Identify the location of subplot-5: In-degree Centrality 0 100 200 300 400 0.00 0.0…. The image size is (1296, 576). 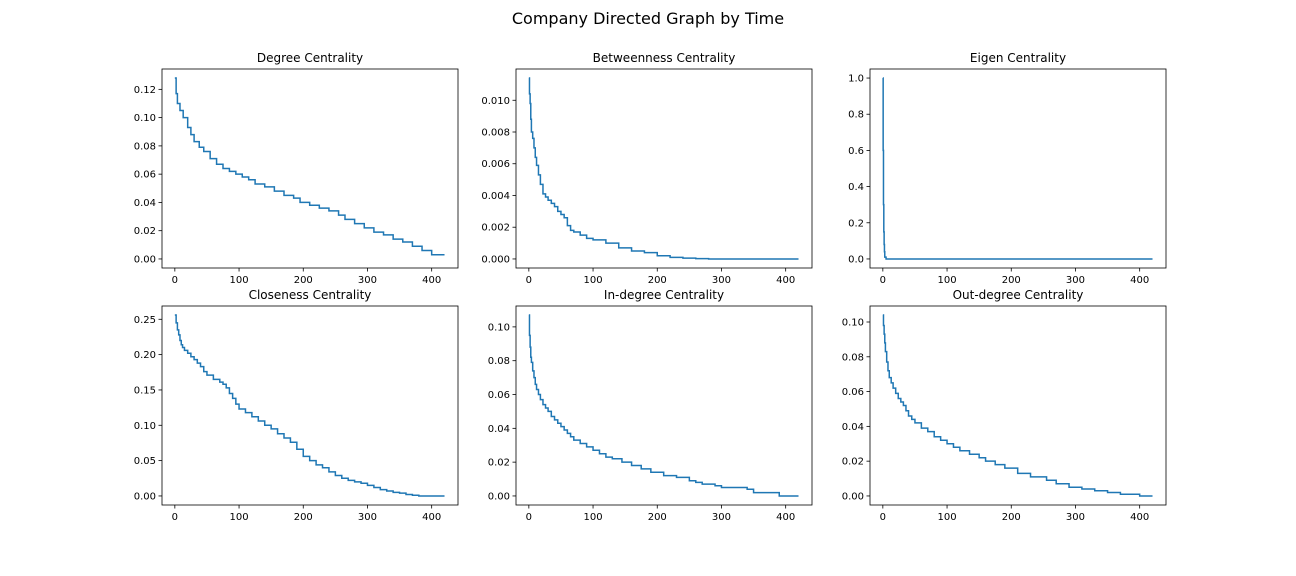
(650, 405).